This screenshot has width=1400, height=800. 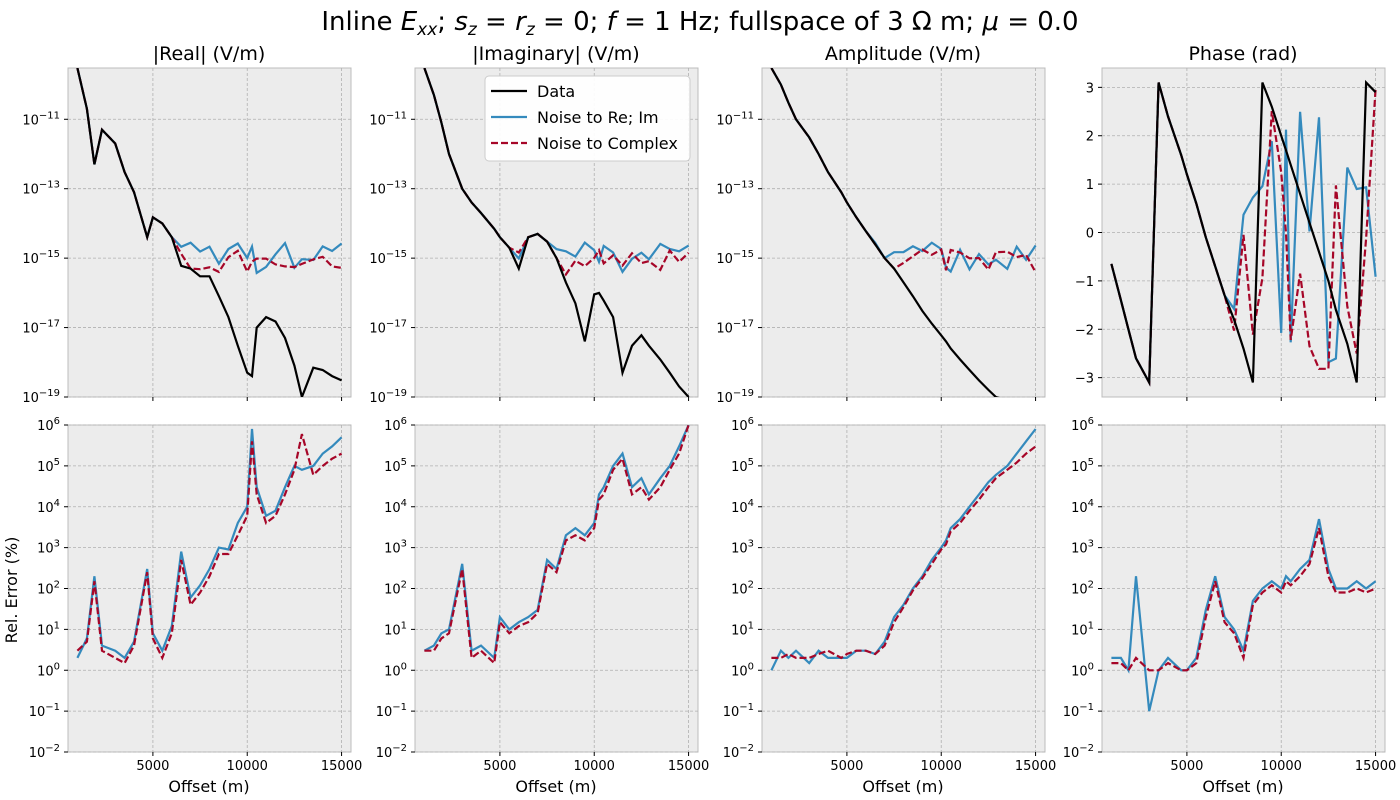 I want to click on bottom-amp-ytick-label: 10⁰, so click(x=742, y=670).